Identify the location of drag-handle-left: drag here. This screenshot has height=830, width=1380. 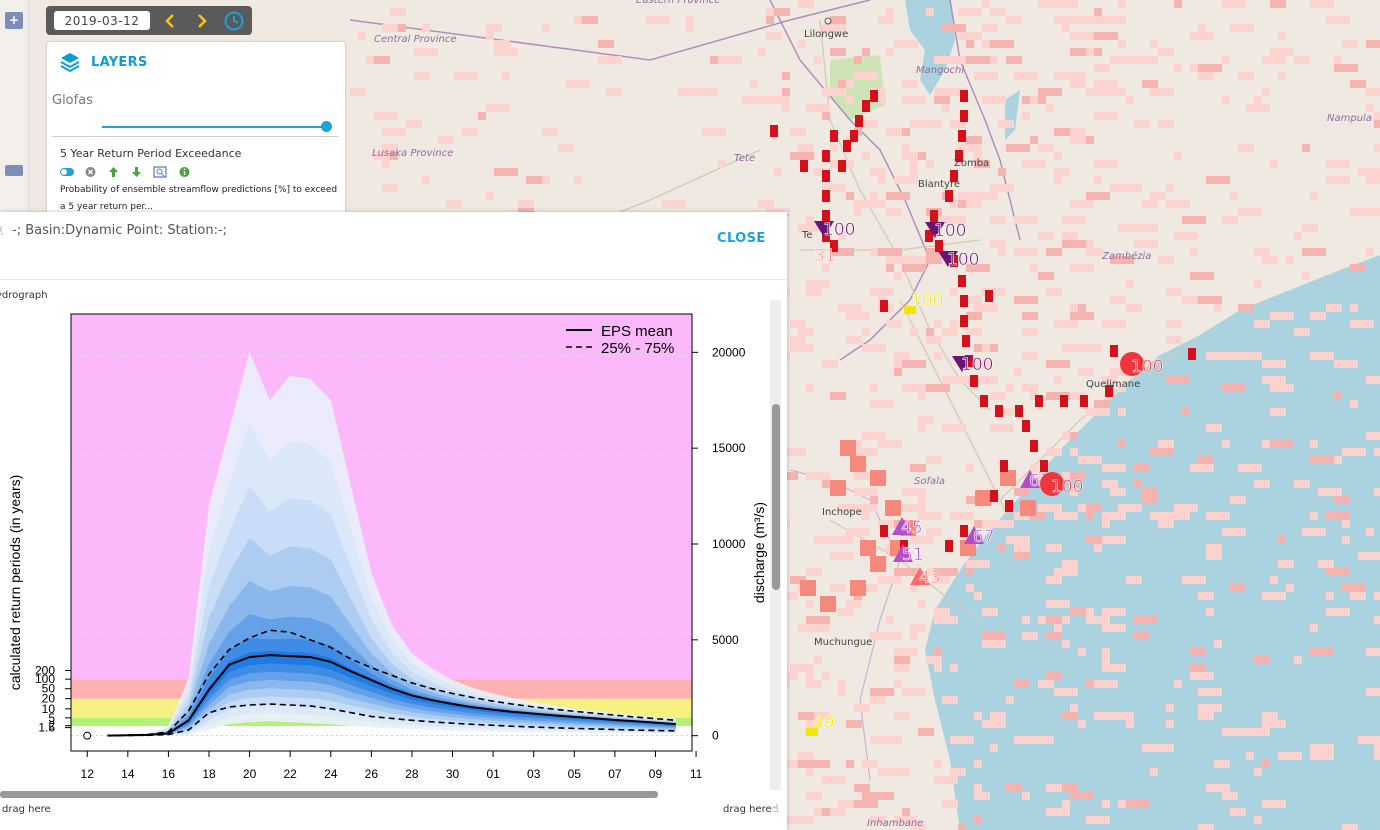
(26, 809).